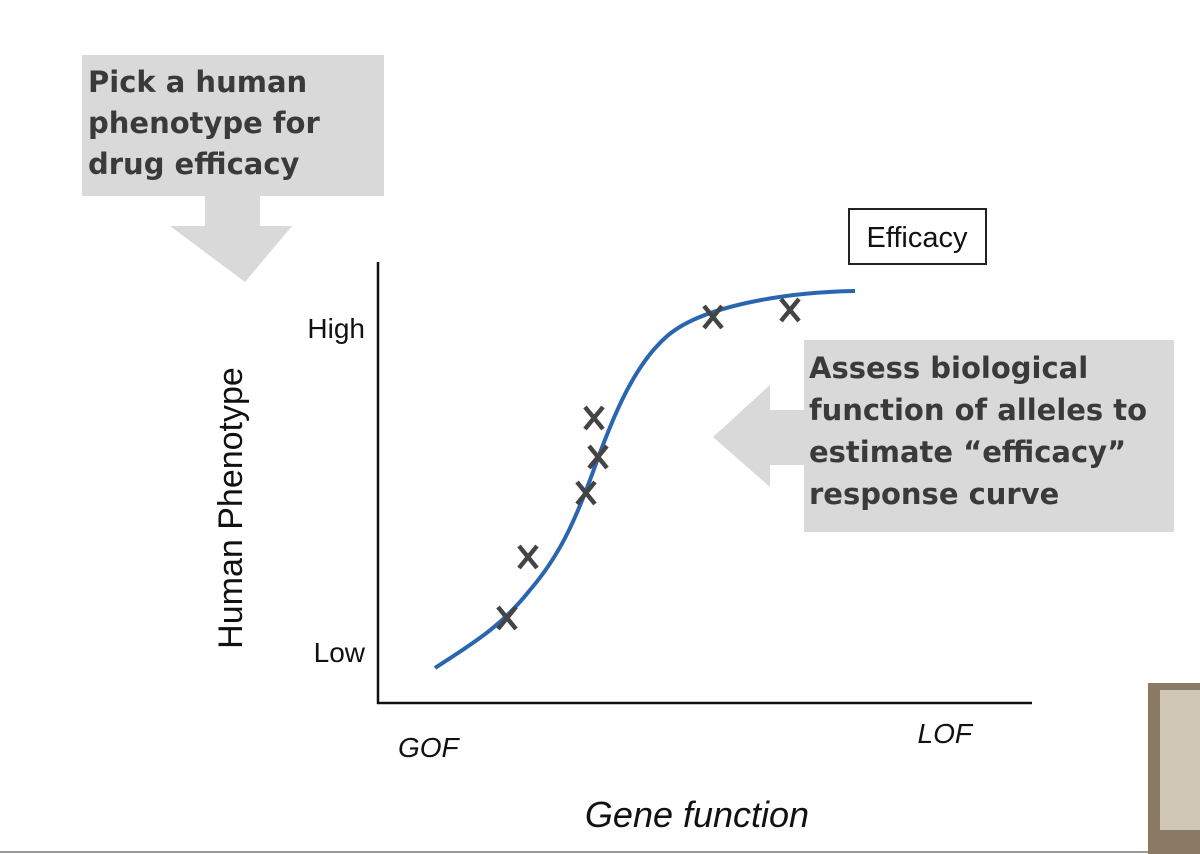 The height and width of the screenshot is (854, 1200). I want to click on left-arrow, so click(758, 436).